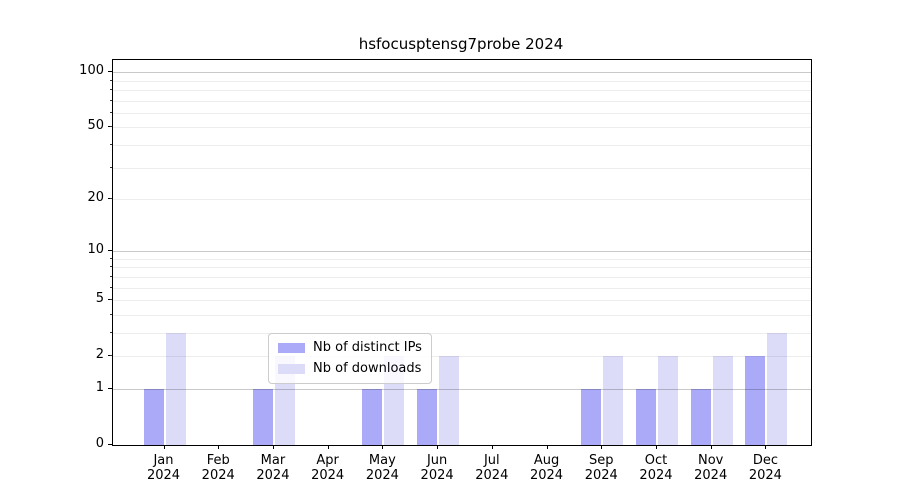 This screenshot has height=500, width=900. I want to click on legend-item-downloads: Nb of downloads, so click(350, 369).